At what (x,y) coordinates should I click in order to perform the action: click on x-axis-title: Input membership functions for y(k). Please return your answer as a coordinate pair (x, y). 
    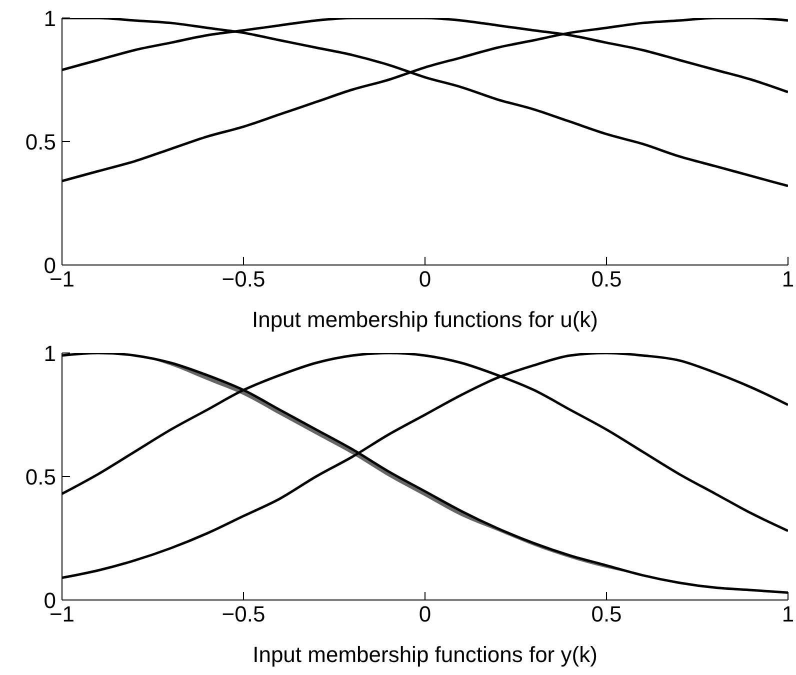
    Looking at the image, I should click on (425, 654).